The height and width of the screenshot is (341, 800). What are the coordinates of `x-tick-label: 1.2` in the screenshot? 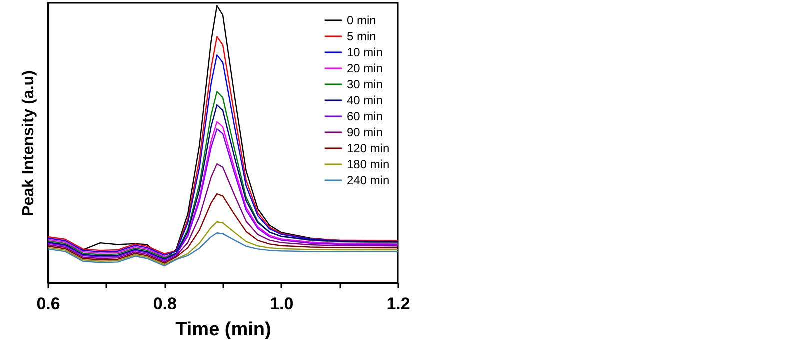 It's located at (398, 304).